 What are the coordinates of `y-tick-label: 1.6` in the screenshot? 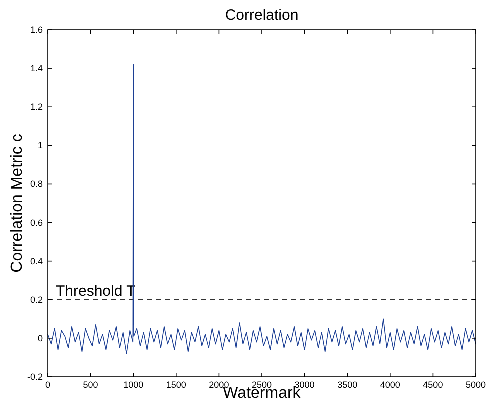 It's located at (36, 30).